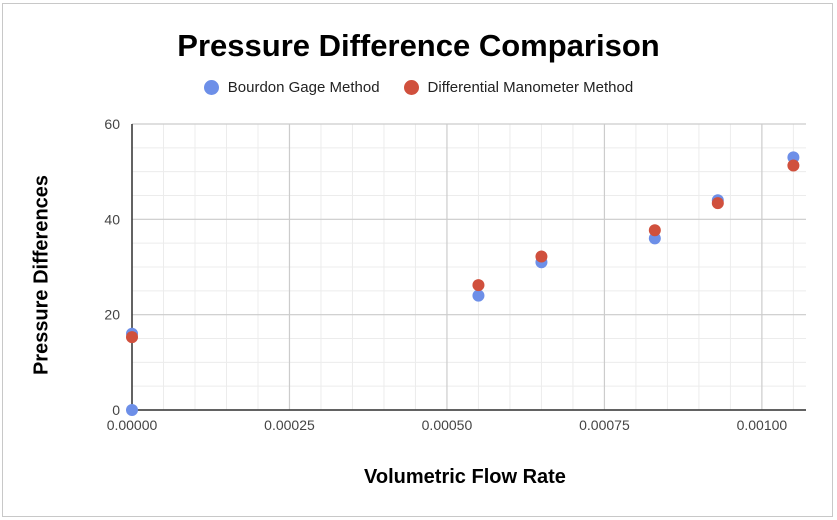  What do you see at coordinates (289, 425) in the screenshot?
I see `x-tick-label: 0.00025` at bounding box center [289, 425].